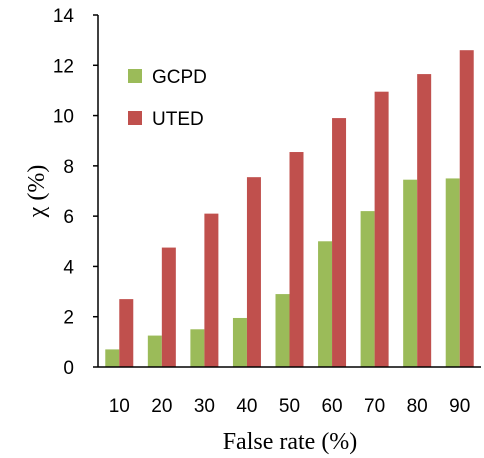 This screenshot has height=458, width=484. Describe the element at coordinates (290, 442) in the screenshot. I see `x-axis-title: False rate (%)` at that location.